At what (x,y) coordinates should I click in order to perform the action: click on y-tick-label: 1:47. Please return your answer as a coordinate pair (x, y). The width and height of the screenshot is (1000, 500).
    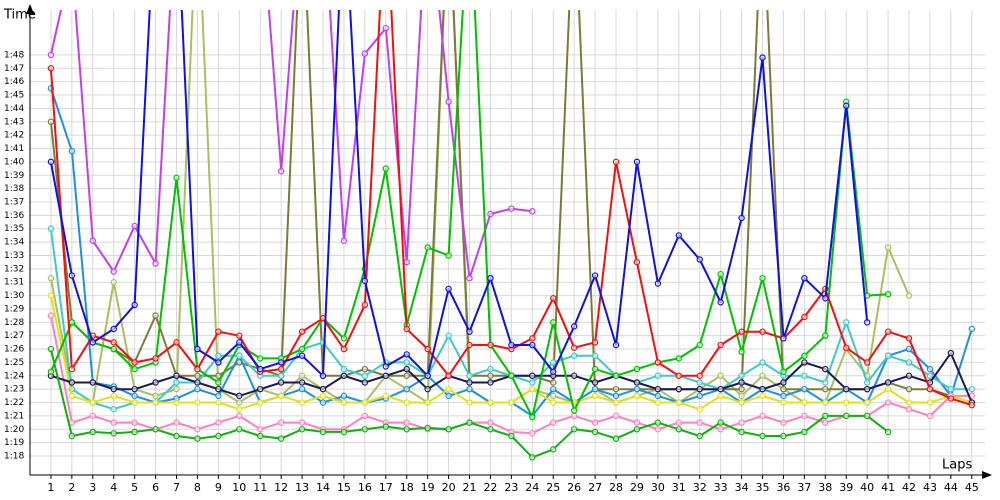
    Looking at the image, I should click on (14, 69).